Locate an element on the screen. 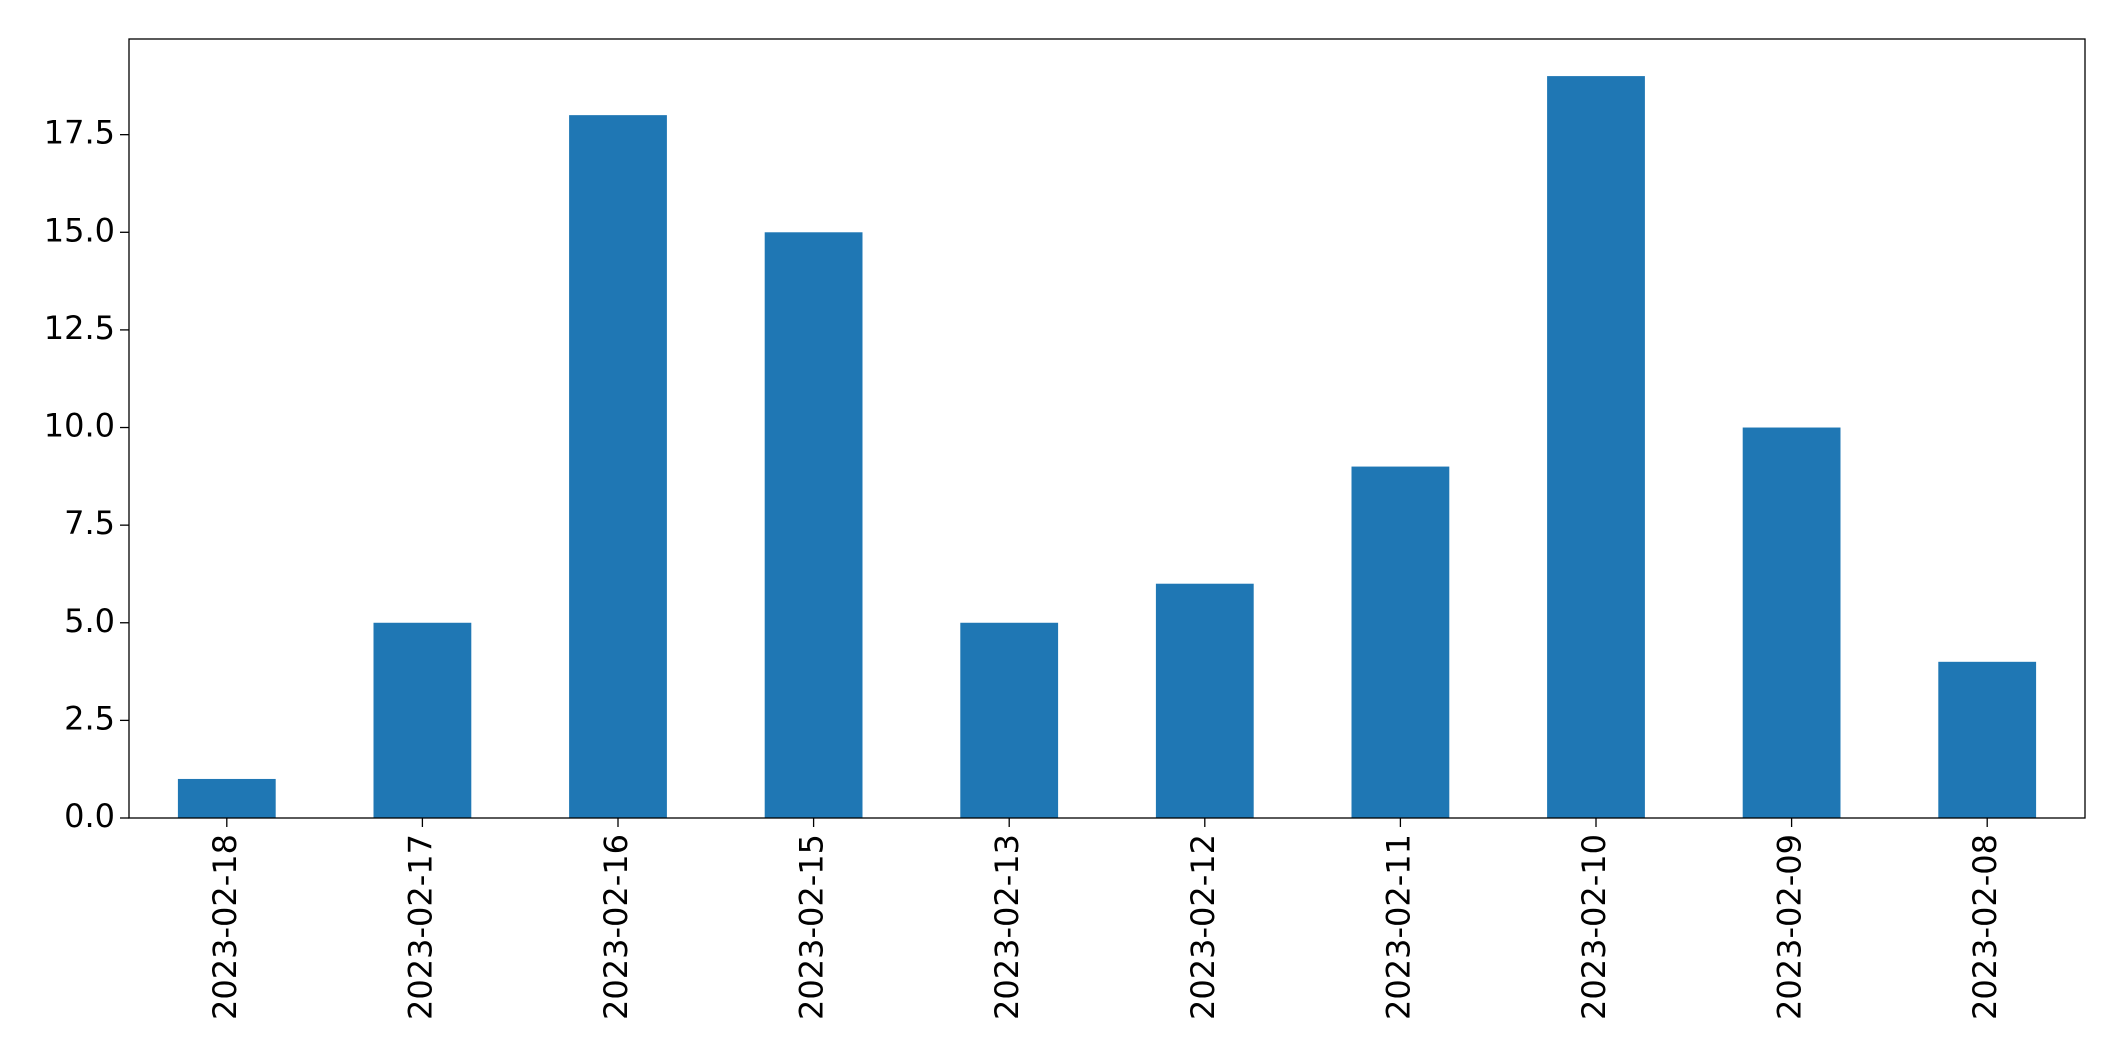 This screenshot has height=1061, width=2104. y-tick-label: 12.5 is located at coordinates (79, 328).